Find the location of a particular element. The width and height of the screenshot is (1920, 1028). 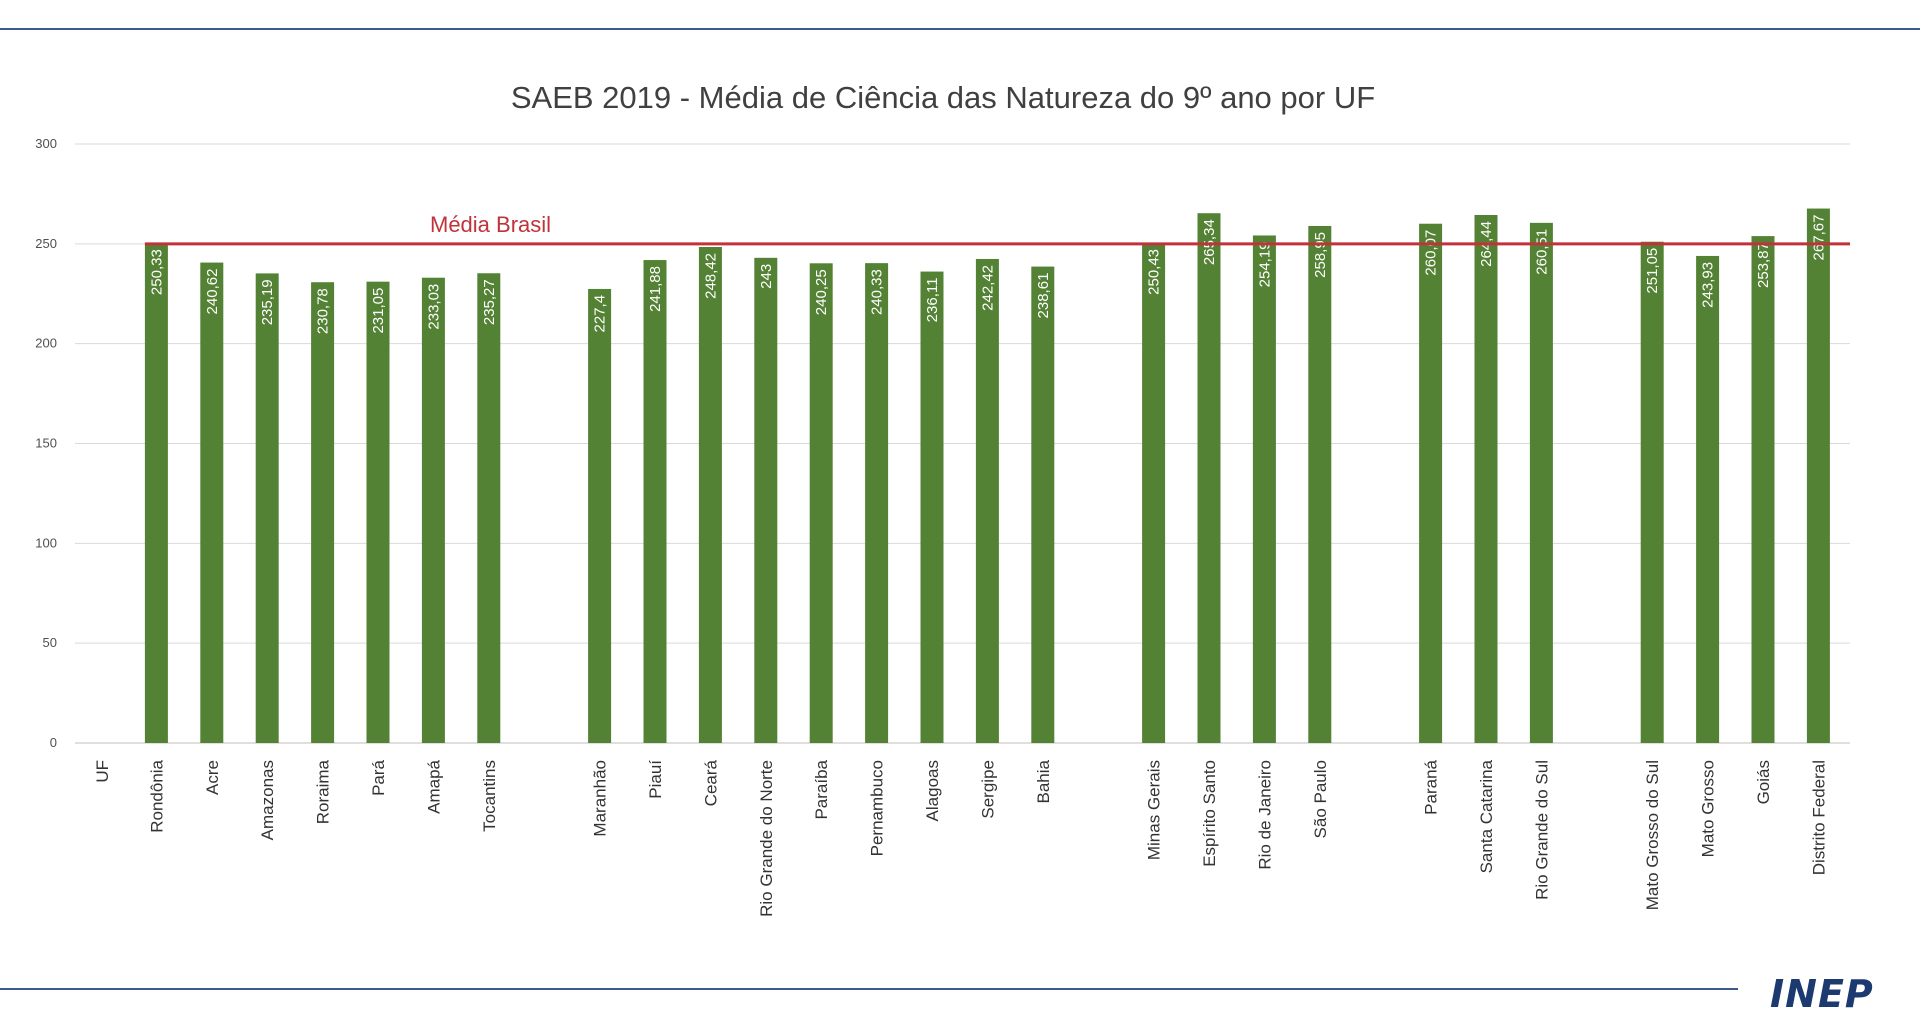

inep-logo: INEP is located at coordinates (1822, 994).